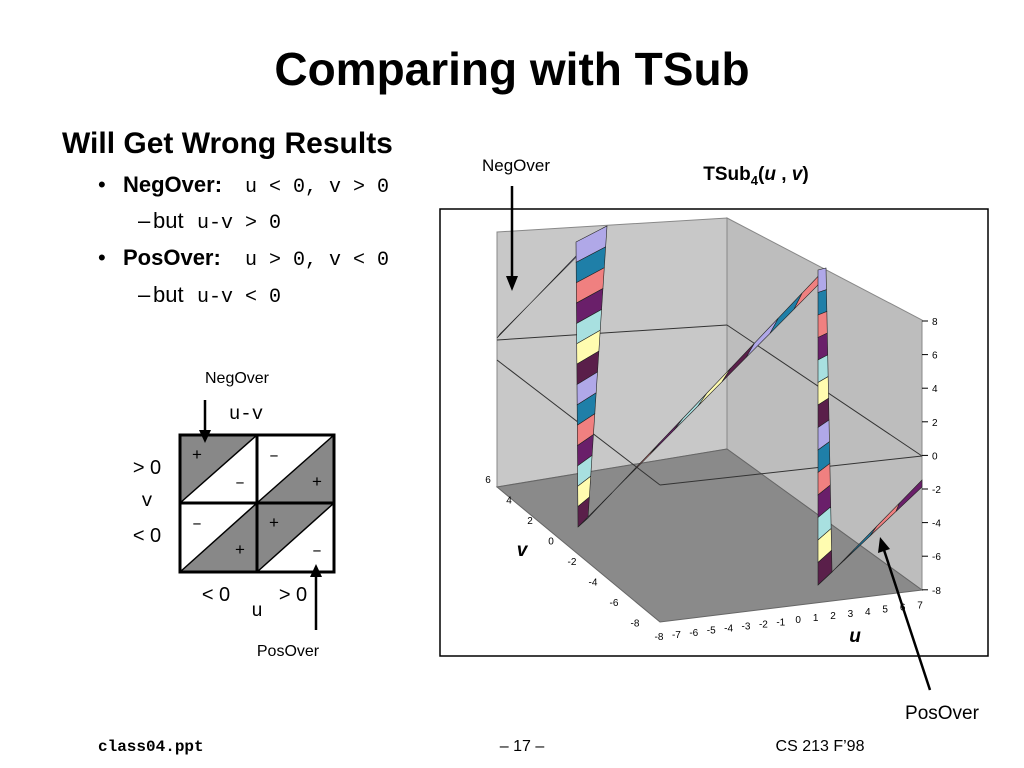 The image size is (1024, 768). What do you see at coordinates (147, 536) in the screenshot?
I see `row-label: < 0` at bounding box center [147, 536].